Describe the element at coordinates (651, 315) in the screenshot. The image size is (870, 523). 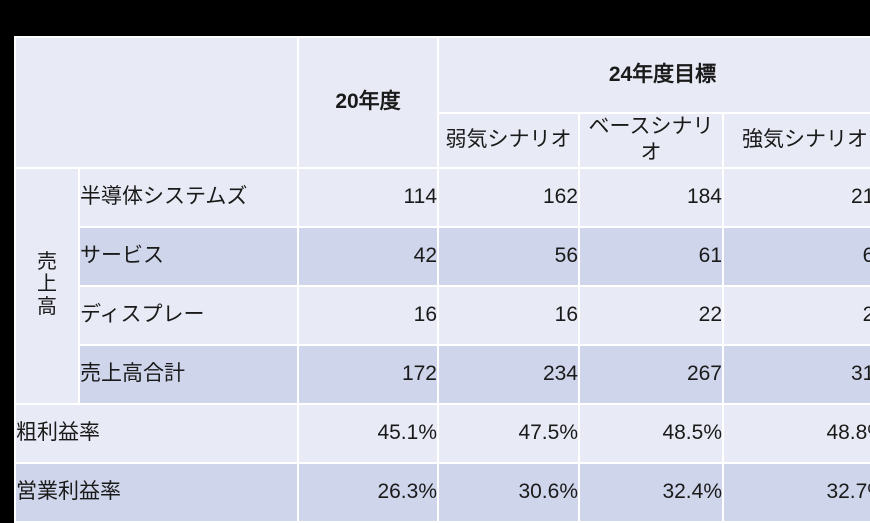
I see `cell-base: 22` at that location.